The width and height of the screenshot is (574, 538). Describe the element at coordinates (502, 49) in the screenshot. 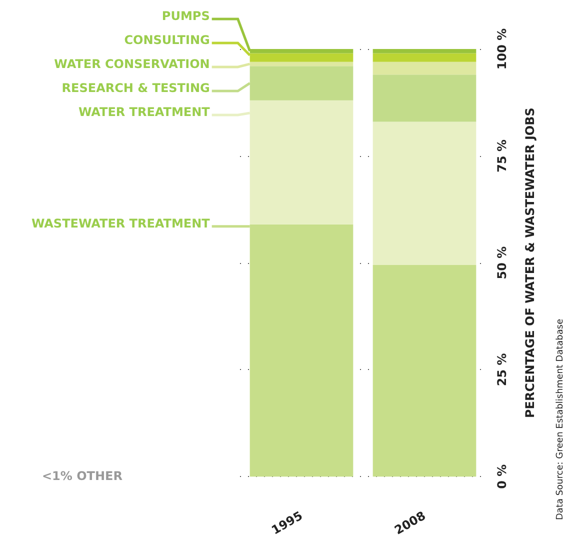

I see `y-tick-label: 100 %` at that location.